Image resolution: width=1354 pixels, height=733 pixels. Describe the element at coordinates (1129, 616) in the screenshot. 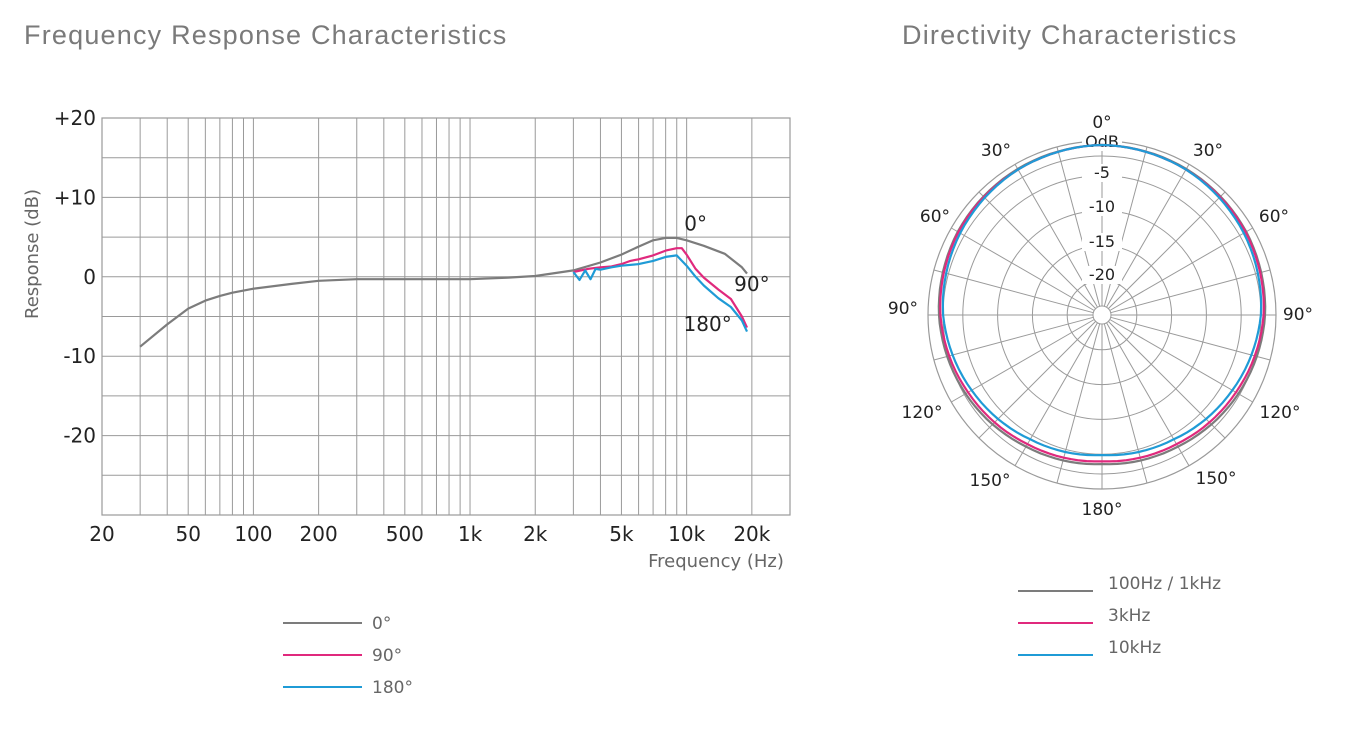

I see `legend-label: 3kHz` at that location.